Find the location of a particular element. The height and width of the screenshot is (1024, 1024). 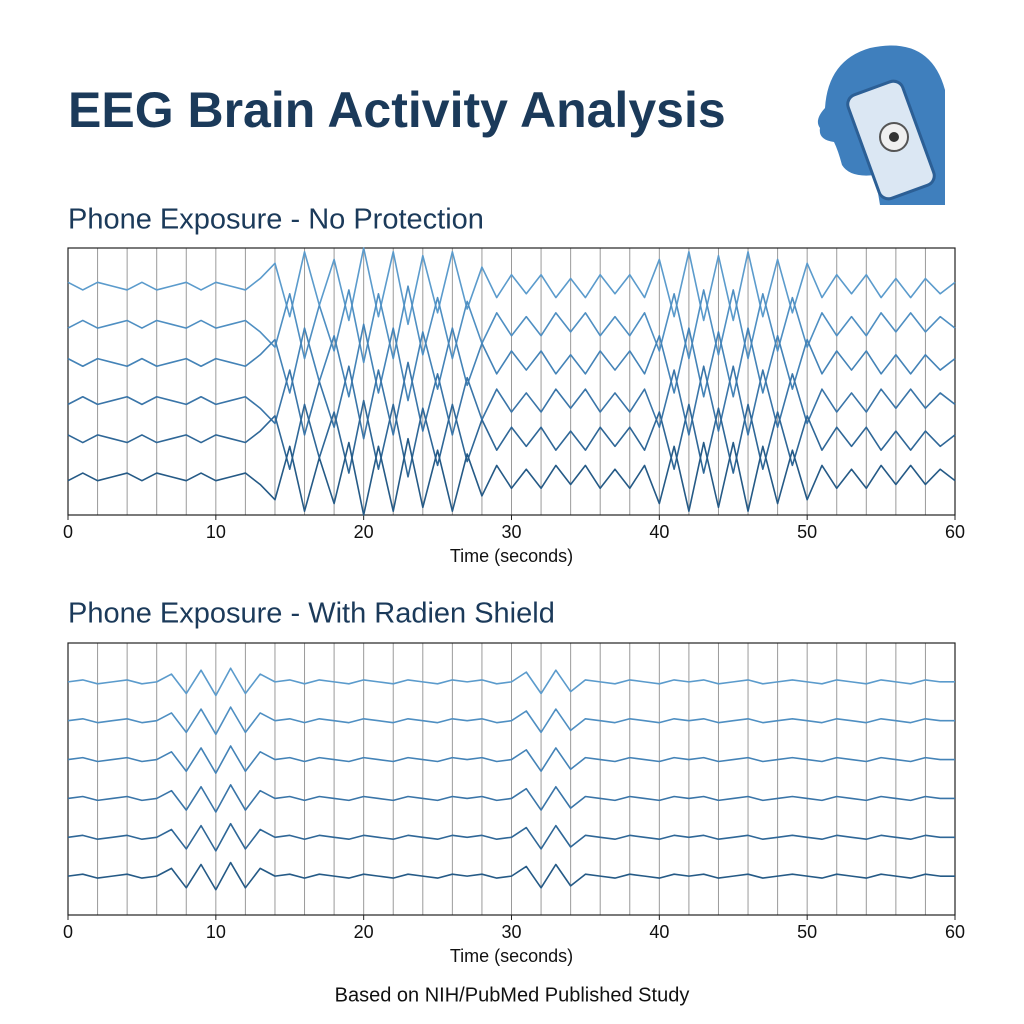

shield-center is located at coordinates (894, 137).